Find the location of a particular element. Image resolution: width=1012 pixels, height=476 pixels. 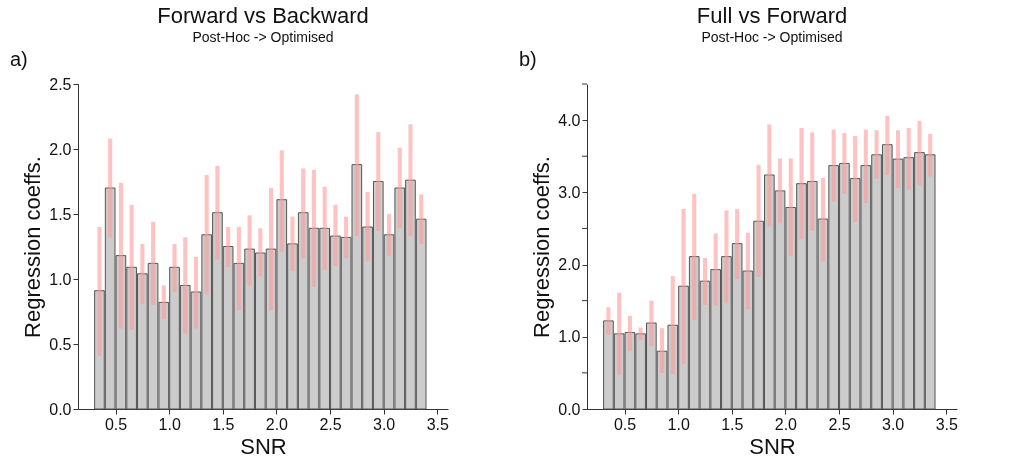

text: b) is located at coordinates (528, 59).